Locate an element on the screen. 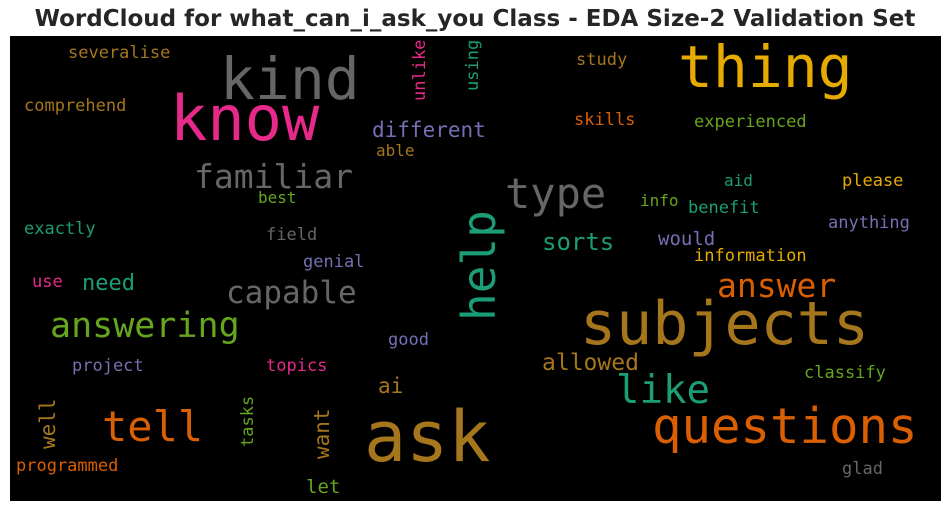  word-know: know is located at coordinates (245, 118).